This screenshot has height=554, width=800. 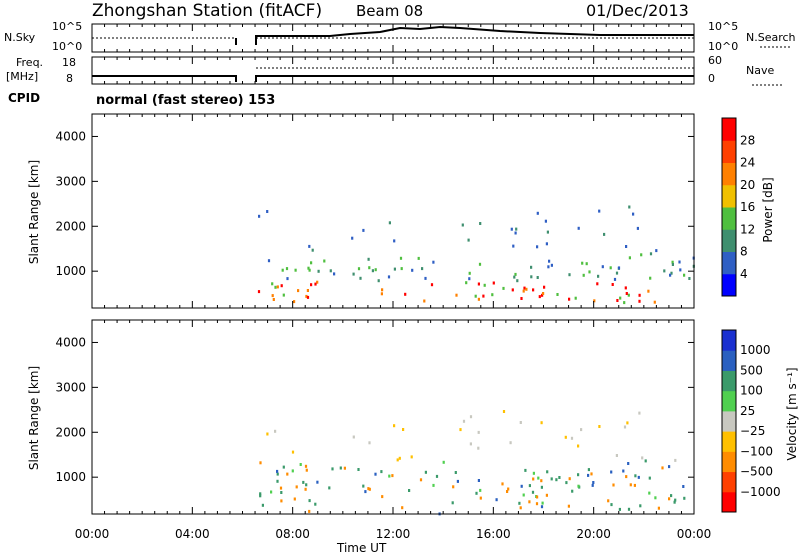 What do you see at coordinates (34, 212) in the screenshot?
I see `power-ylabel: Slant Range [km]` at bounding box center [34, 212].